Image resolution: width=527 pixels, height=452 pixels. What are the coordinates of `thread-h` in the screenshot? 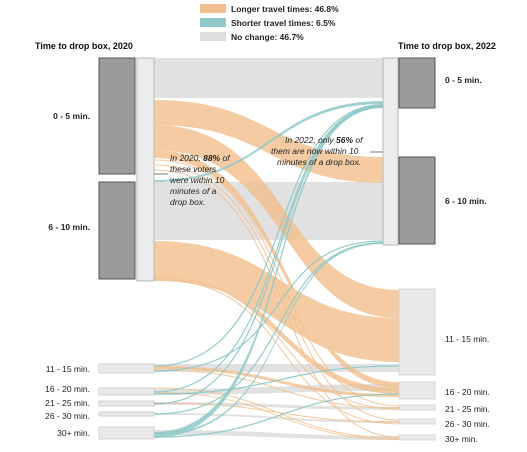 It's located at (276, 389).